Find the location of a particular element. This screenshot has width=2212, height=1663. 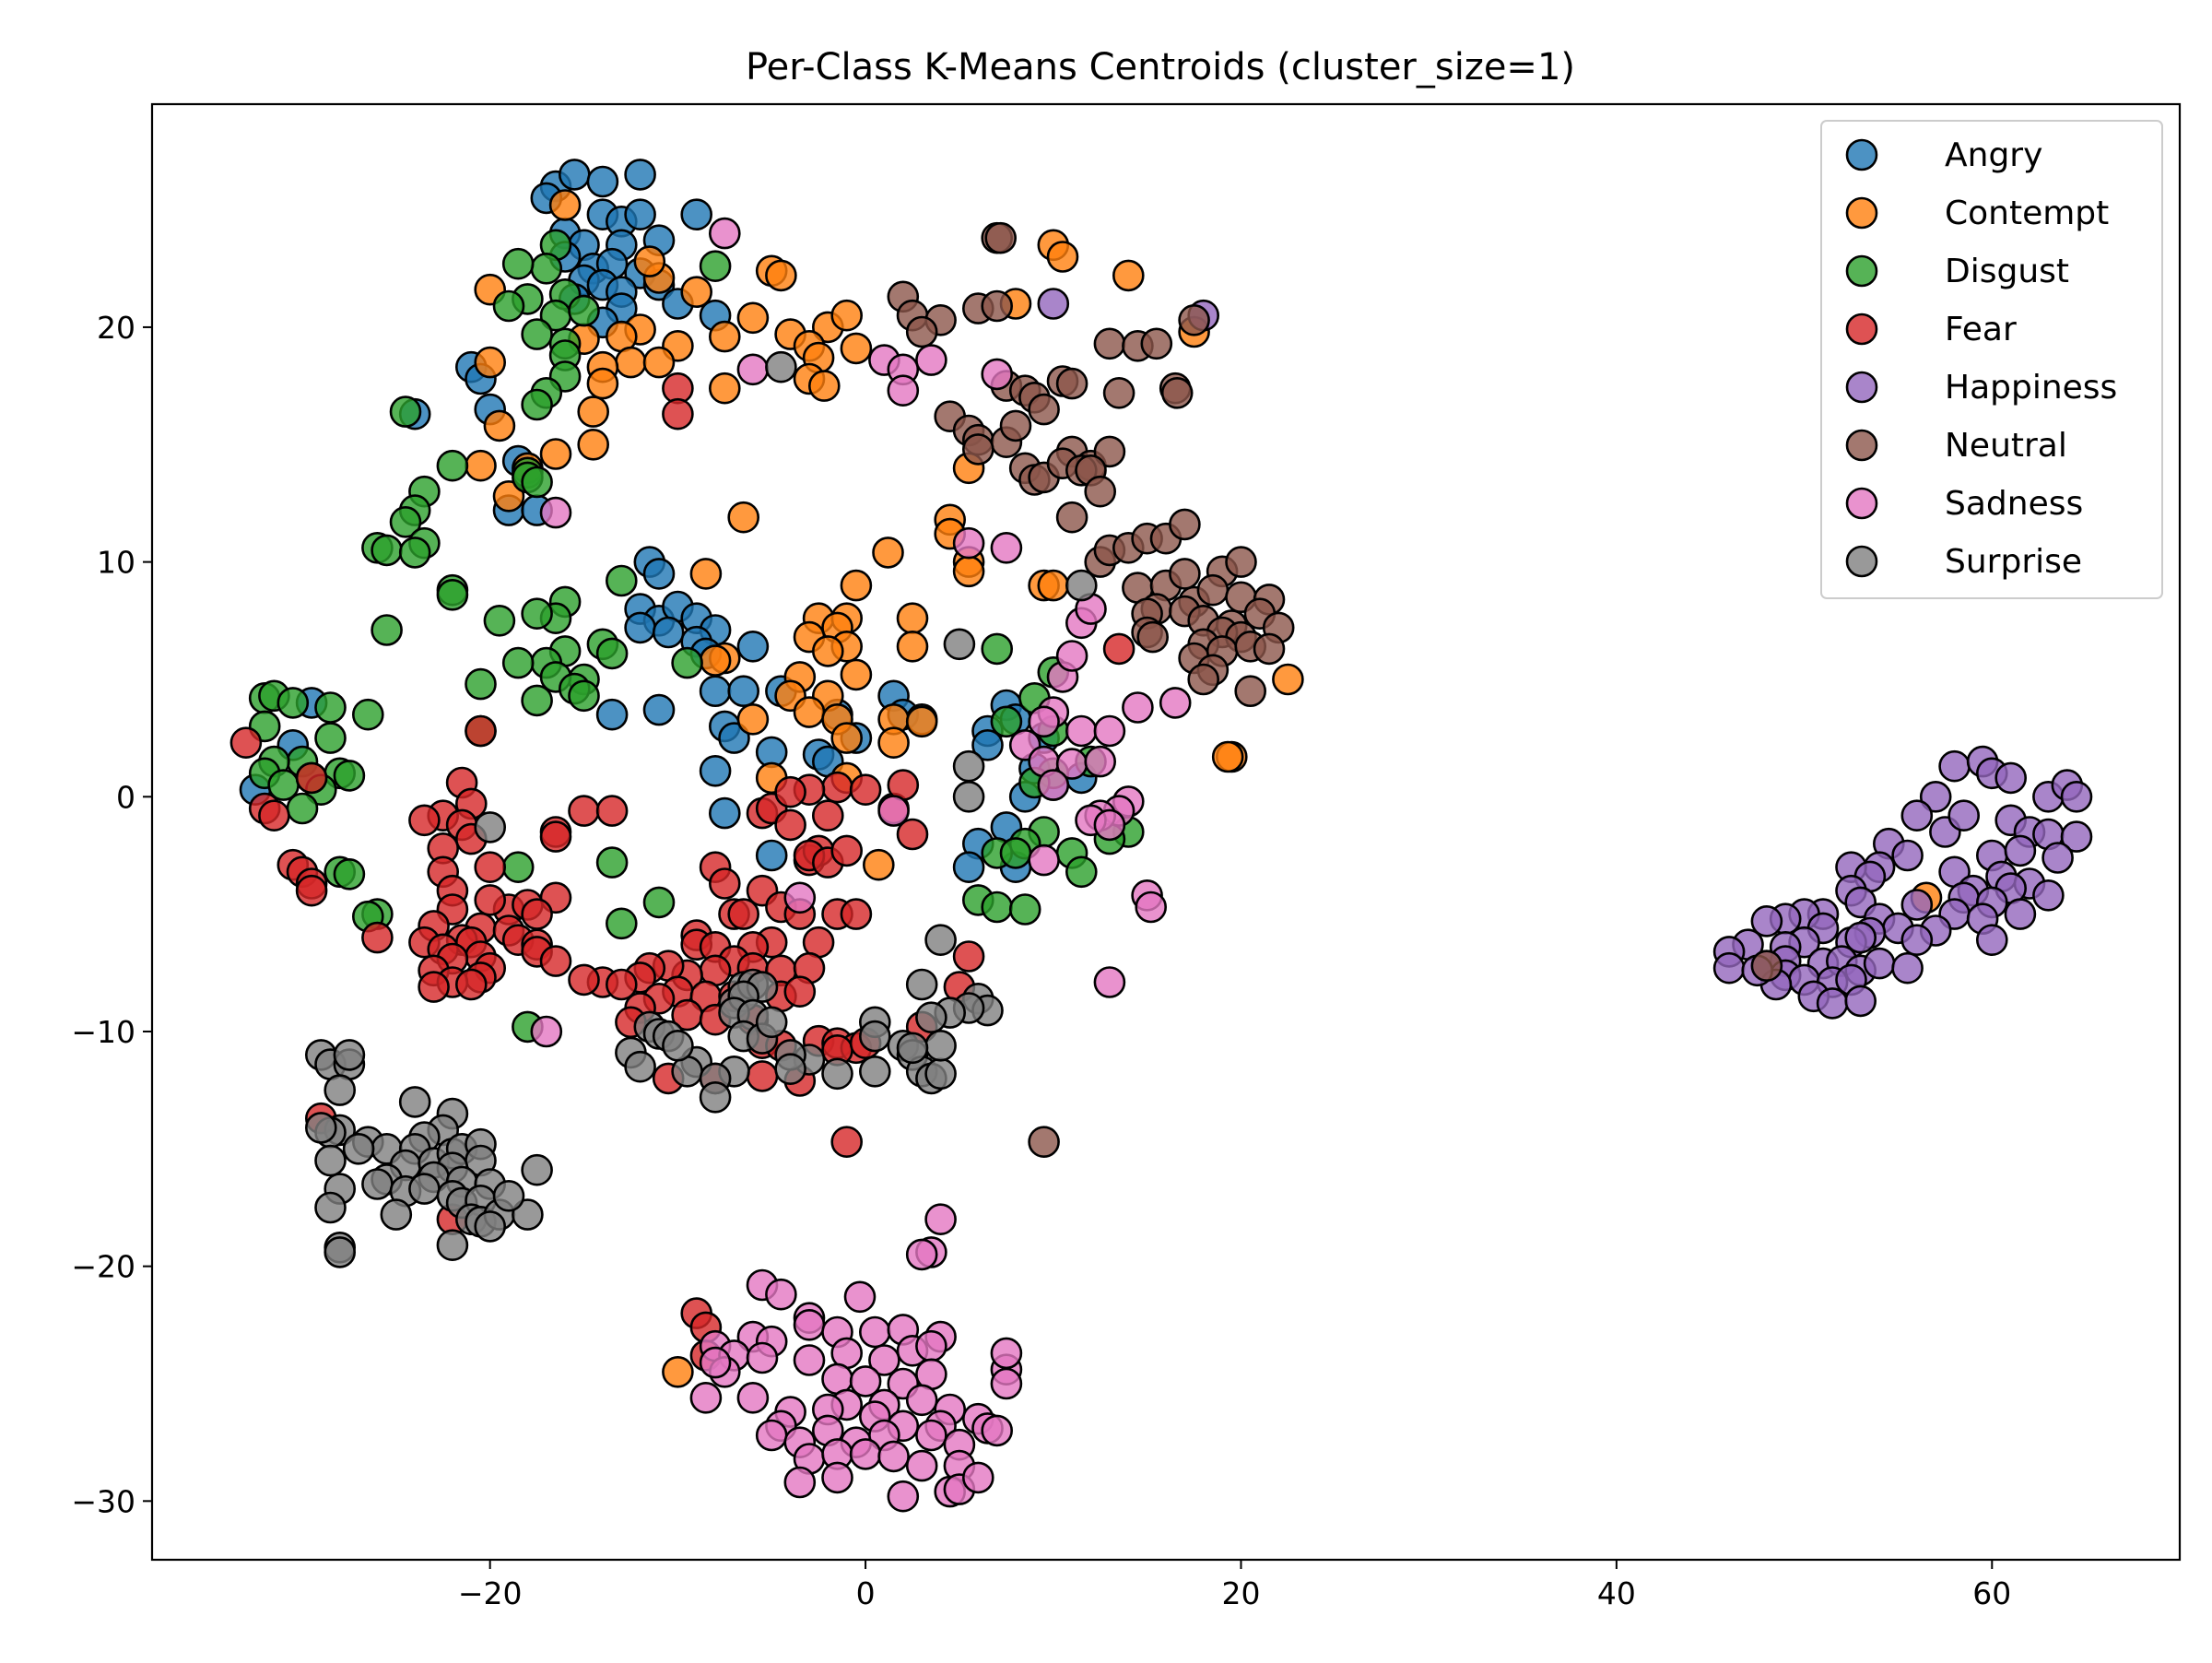

legend-marker-fear is located at coordinates (1861, 329).